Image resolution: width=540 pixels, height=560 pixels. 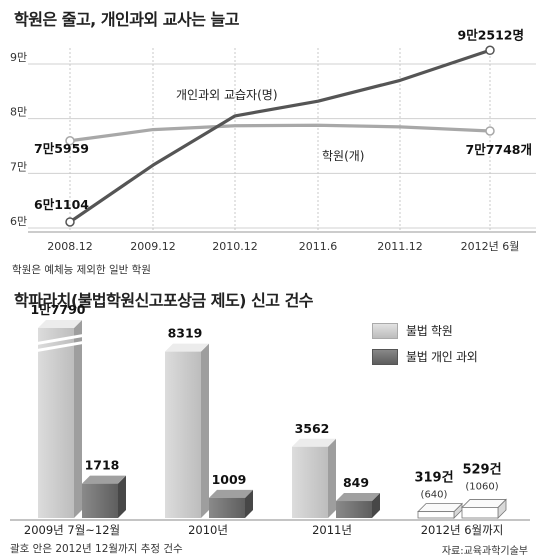 I want to click on bar-academy-value: 8319, so click(x=185, y=333).